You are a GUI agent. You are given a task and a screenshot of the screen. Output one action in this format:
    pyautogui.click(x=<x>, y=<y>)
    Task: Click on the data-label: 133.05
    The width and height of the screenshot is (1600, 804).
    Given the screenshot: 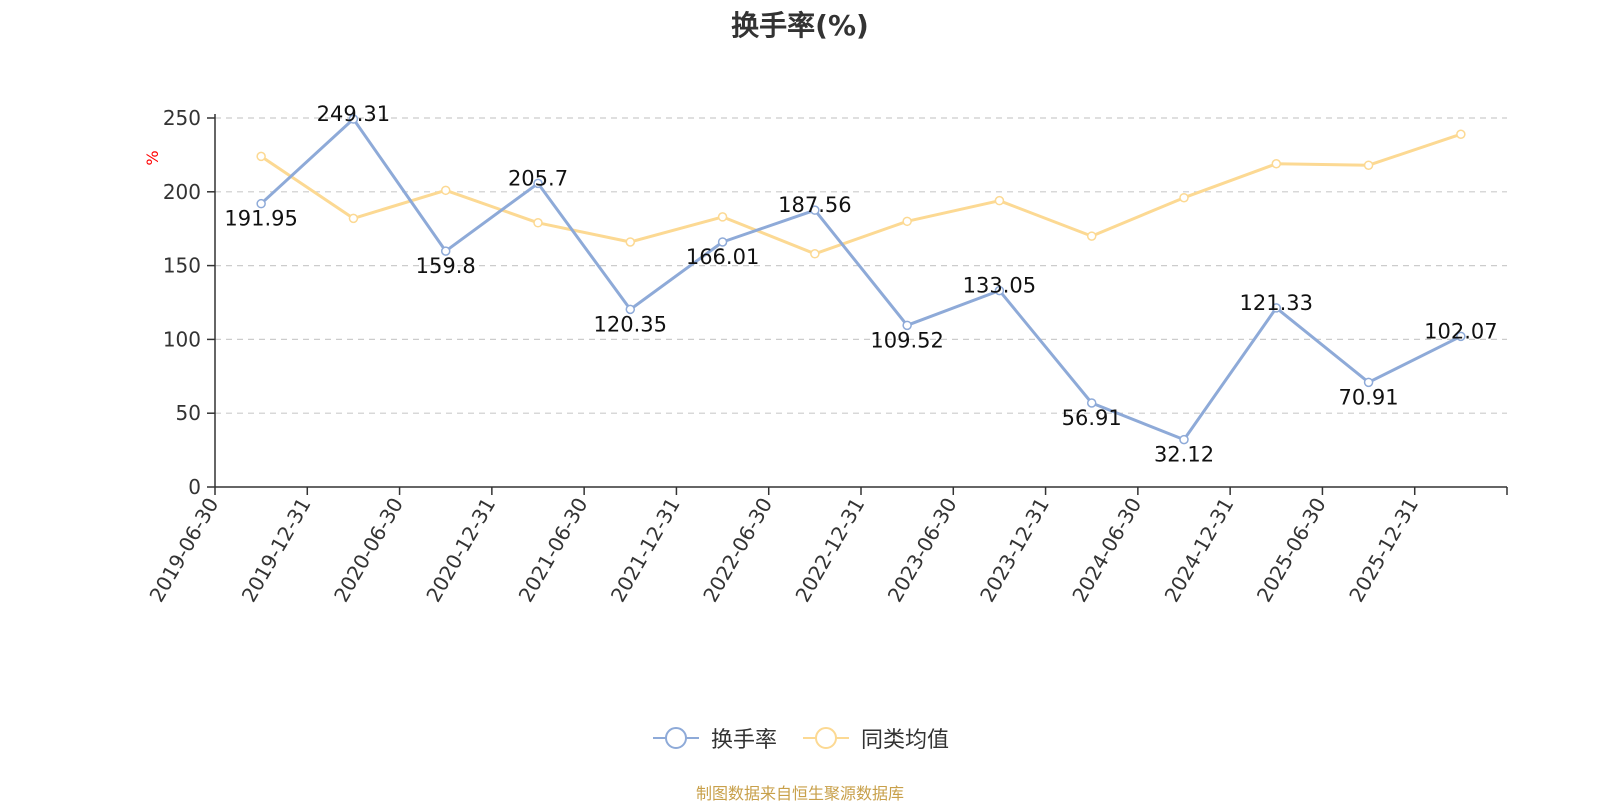 What is the action you would take?
    pyautogui.click(x=999, y=286)
    